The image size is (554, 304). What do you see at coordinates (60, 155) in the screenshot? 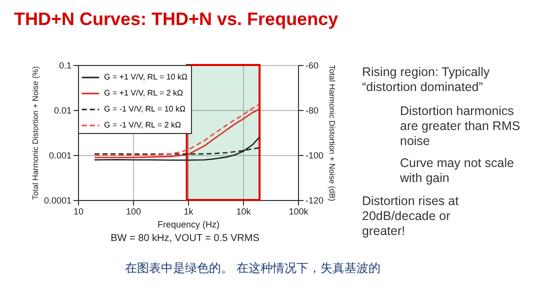
I see `y-tick-label: 0.001` at bounding box center [60, 155].